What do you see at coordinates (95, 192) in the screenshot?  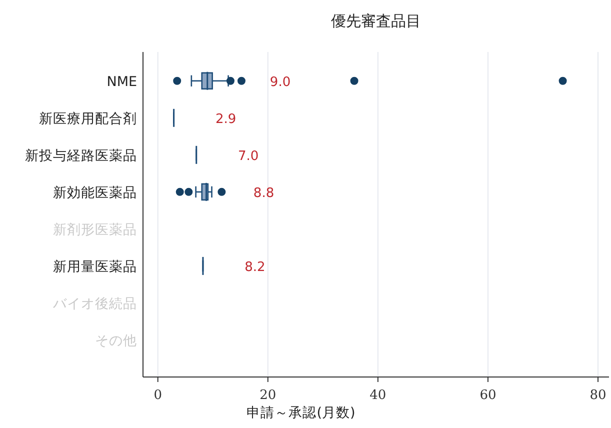 I see `y-tick-label: 新効能医薬品` at bounding box center [95, 192].